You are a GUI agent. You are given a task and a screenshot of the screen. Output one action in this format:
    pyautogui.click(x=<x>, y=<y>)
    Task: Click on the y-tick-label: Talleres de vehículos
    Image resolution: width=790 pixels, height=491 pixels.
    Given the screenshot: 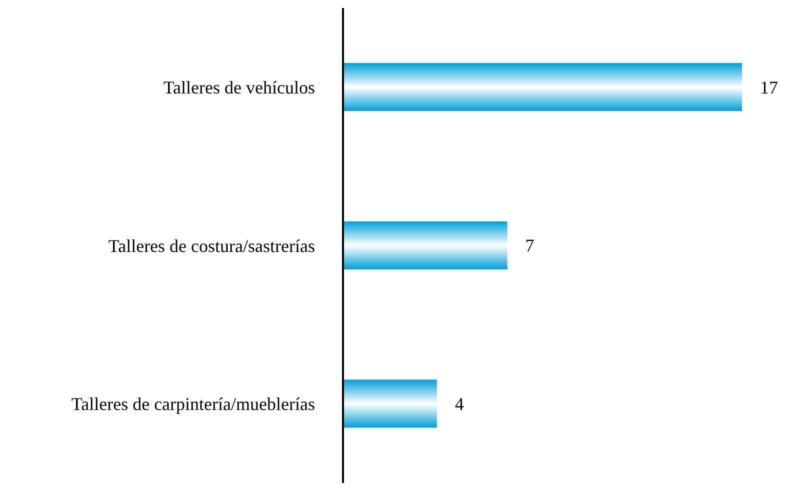 What is the action you would take?
    pyautogui.click(x=239, y=88)
    